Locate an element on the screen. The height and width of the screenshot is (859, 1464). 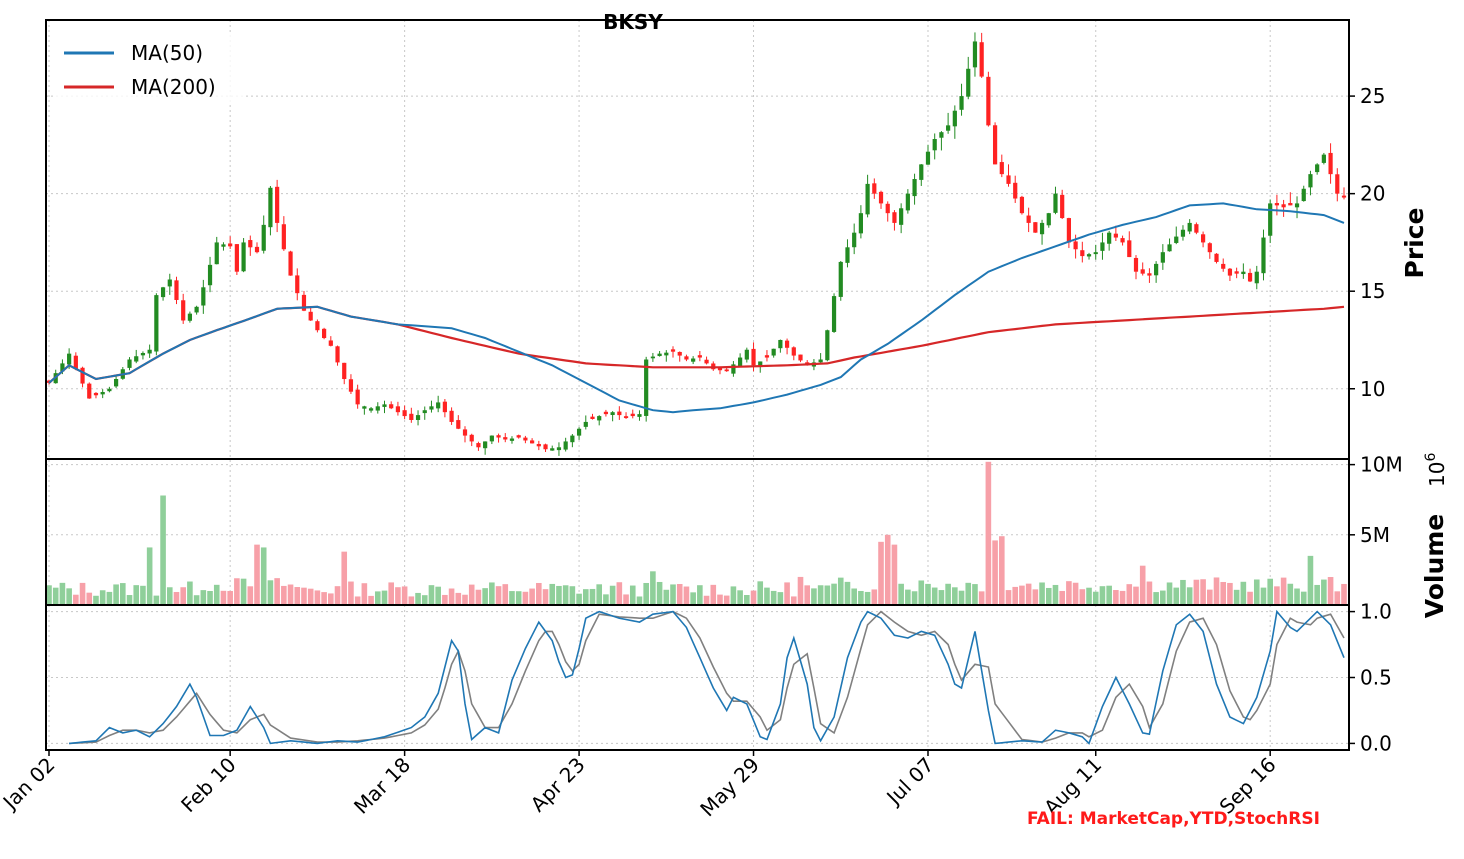
status-fail-text: FAIL: MarketCap,YTD,StochRSI is located at coordinates (1173, 819).